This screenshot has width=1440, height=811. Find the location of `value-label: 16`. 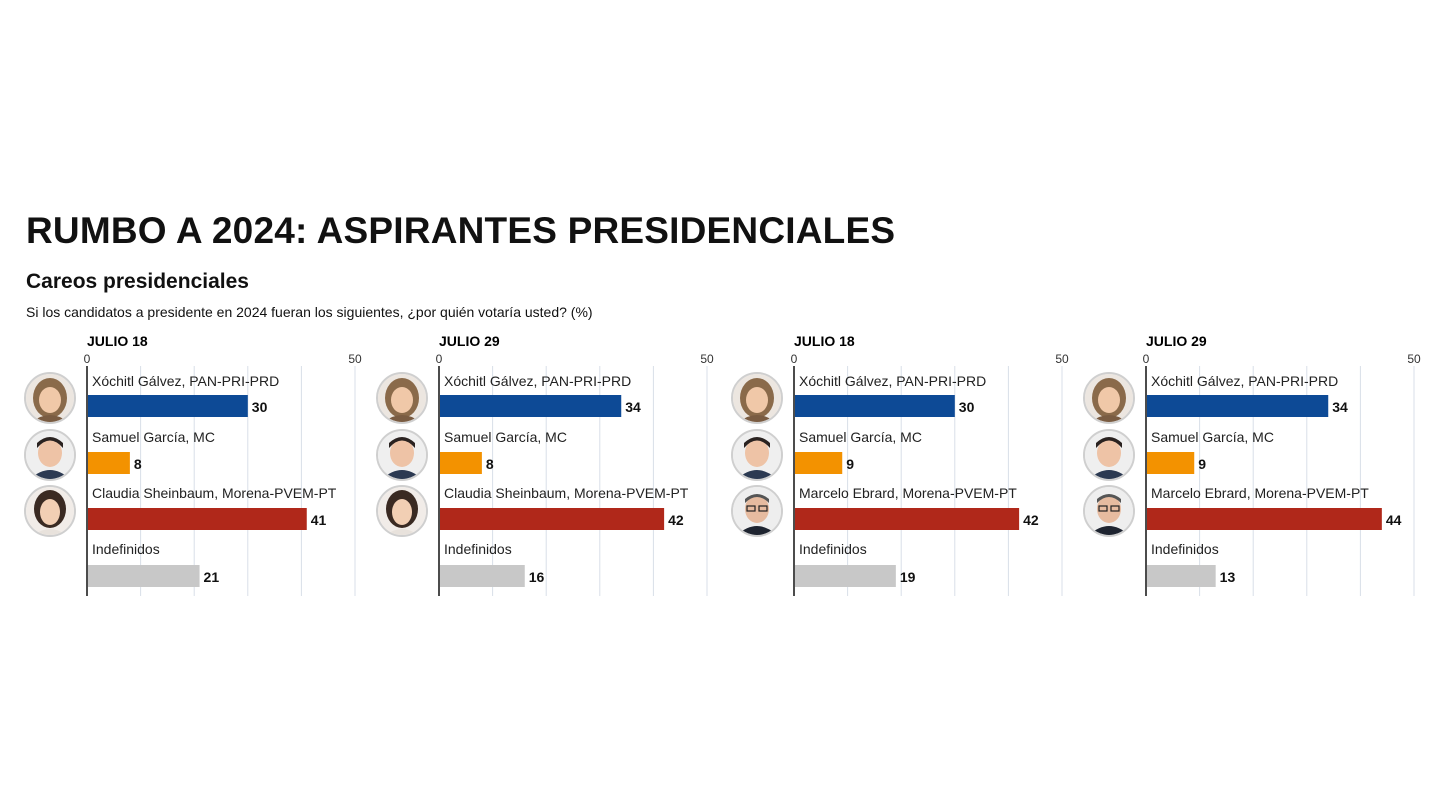

value-label: 16 is located at coordinates (537, 577).